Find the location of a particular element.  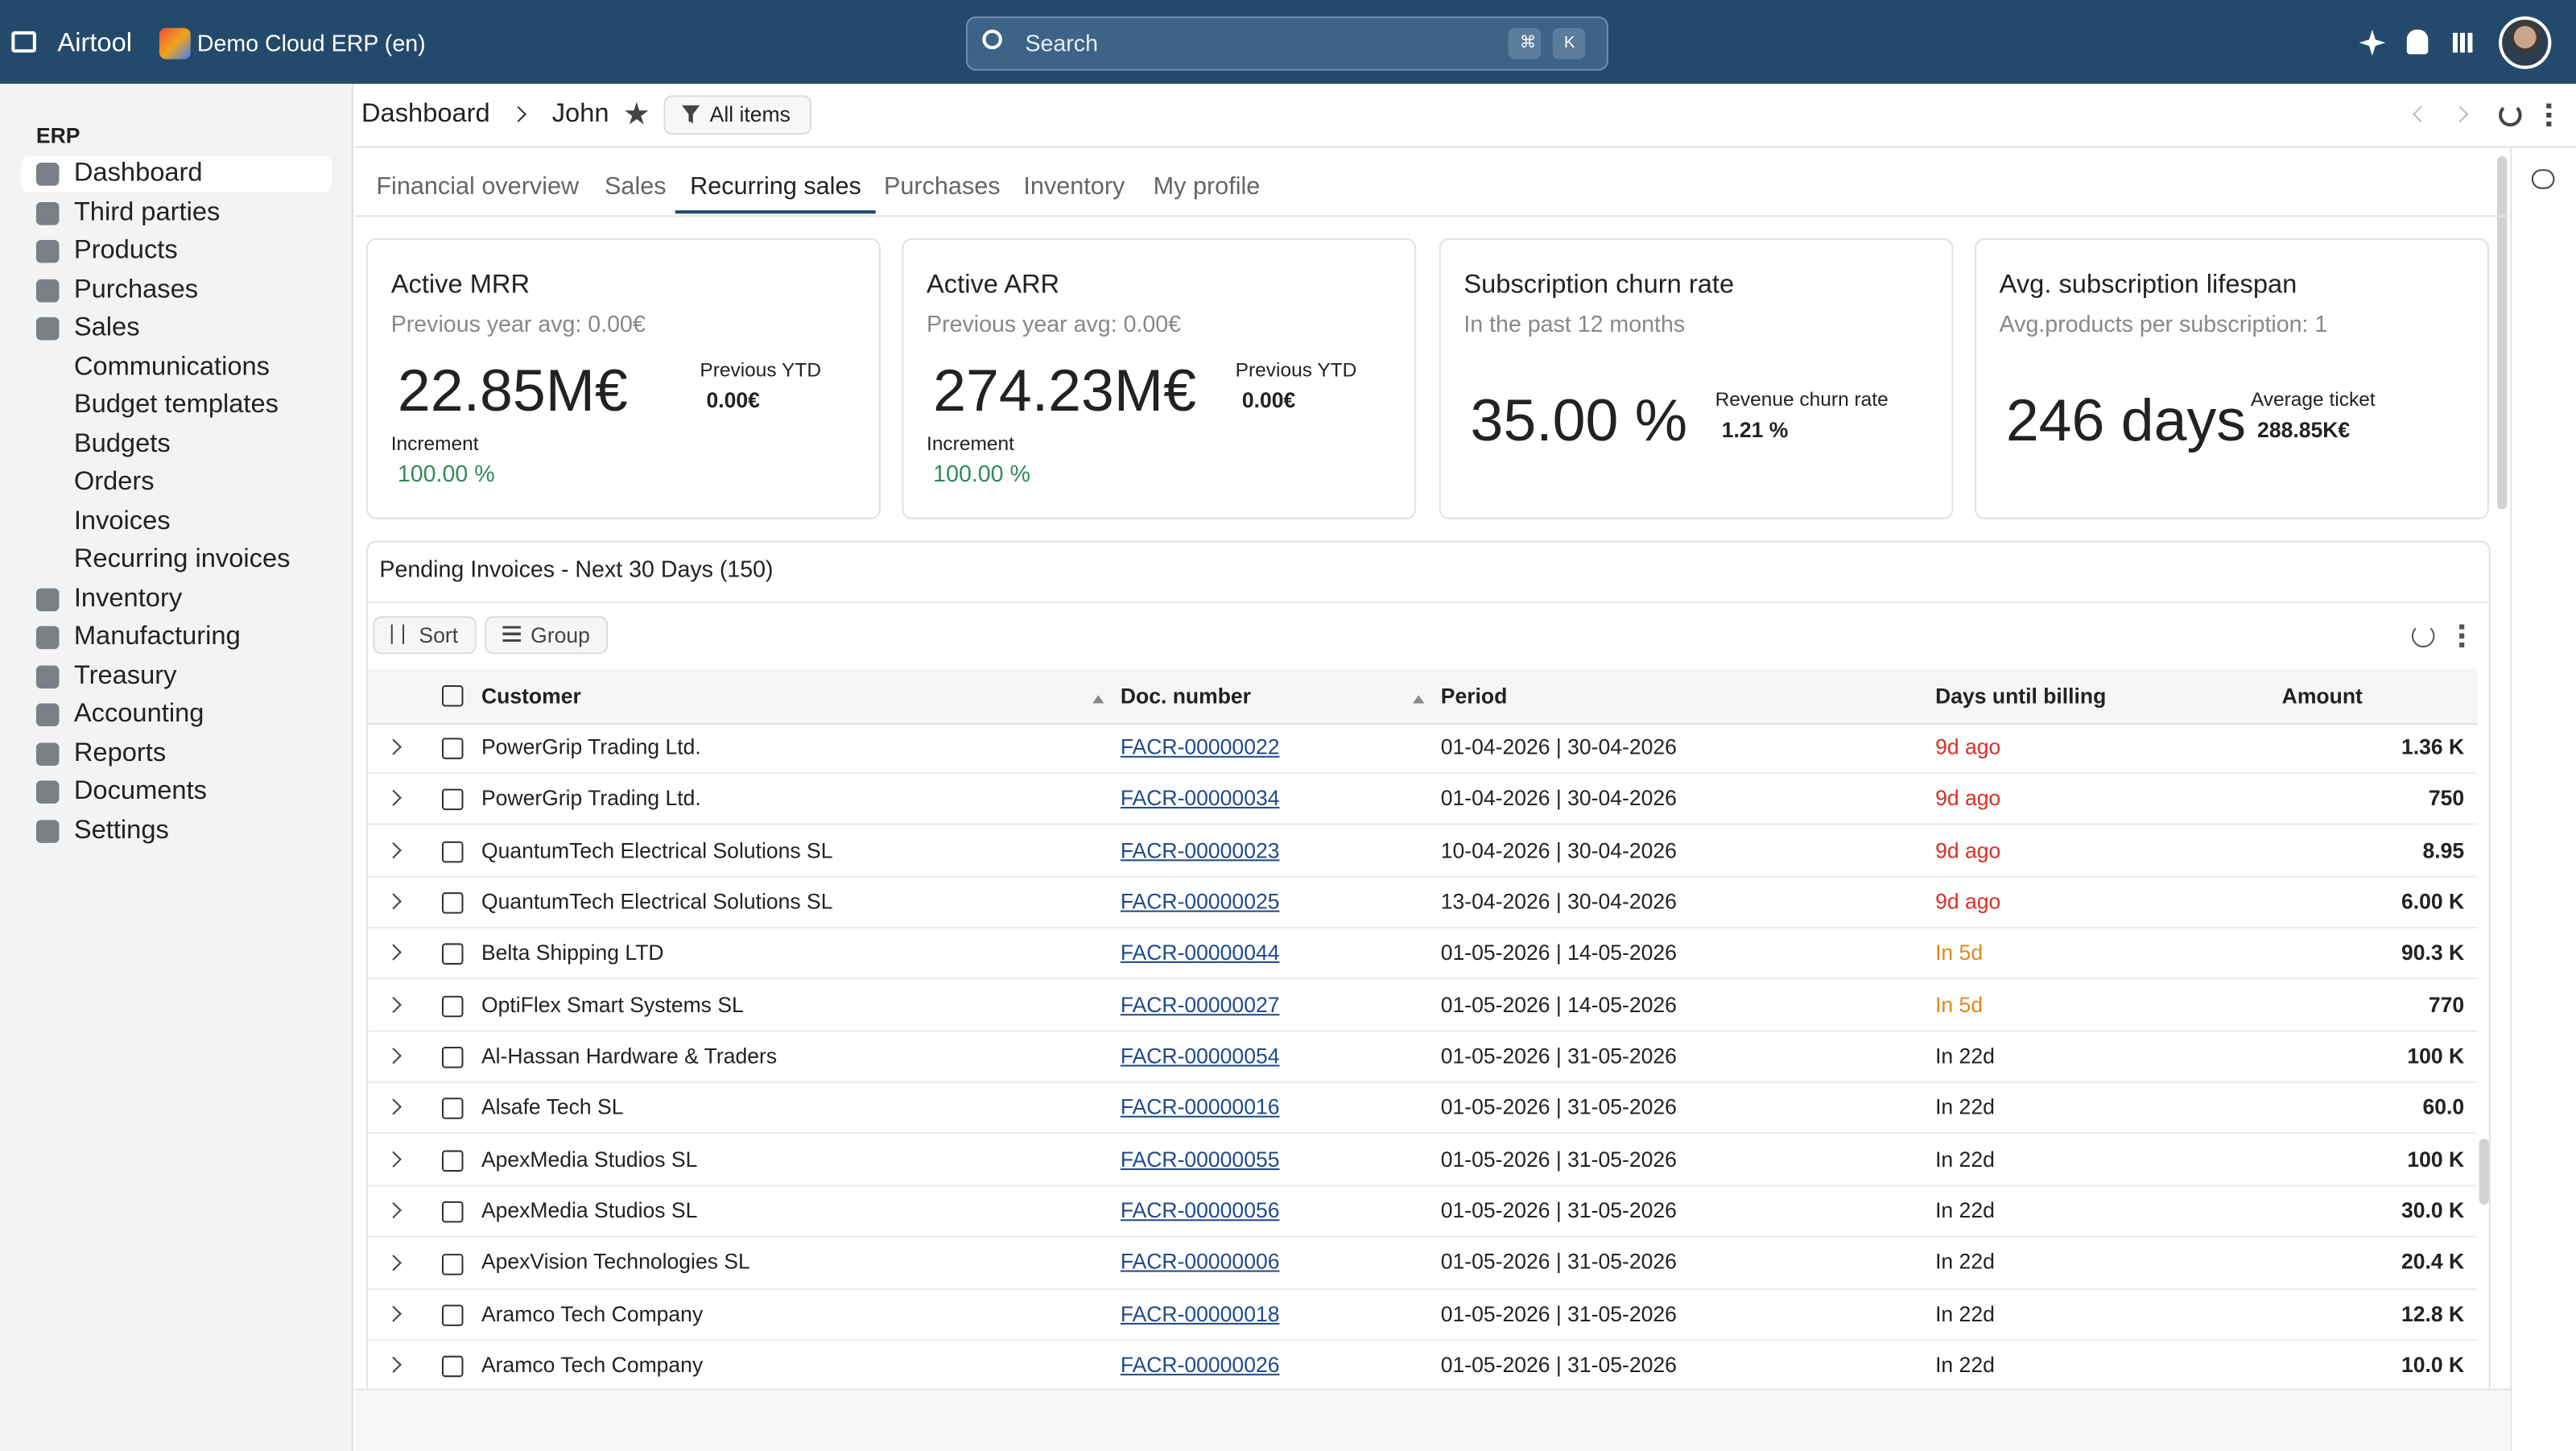

doc-number-link: FACR-00000018 is located at coordinates (1200, 1313).